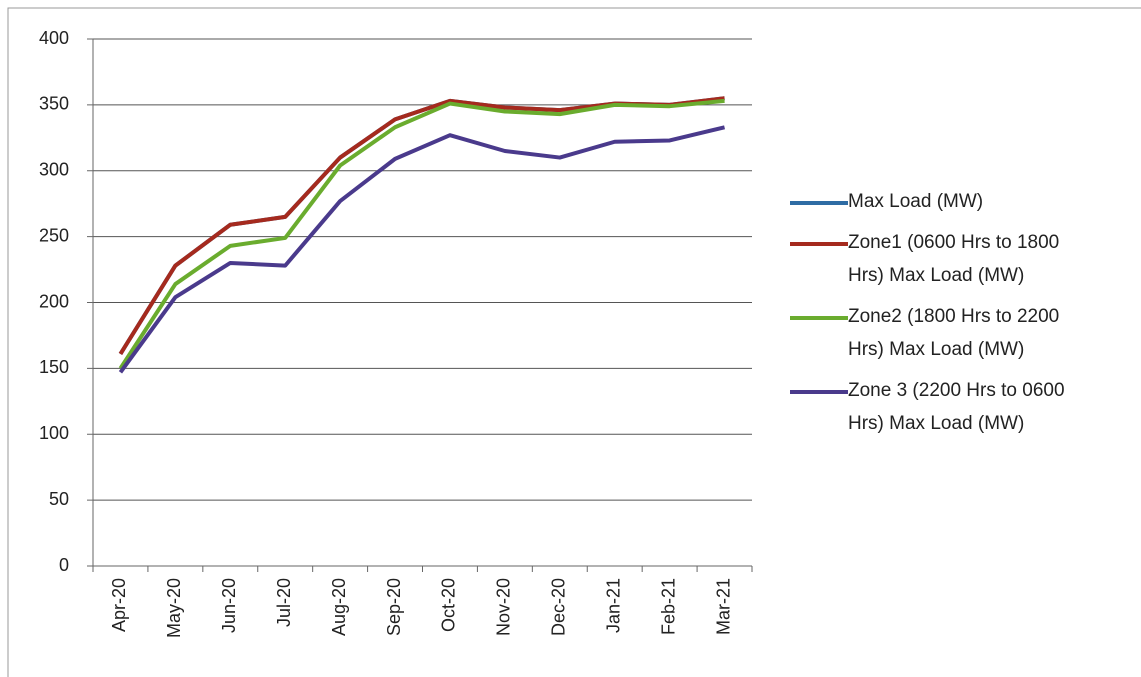 The width and height of the screenshot is (1141, 677). Describe the element at coordinates (54, 38) in the screenshot. I see `y-tick-label: 400` at that location.